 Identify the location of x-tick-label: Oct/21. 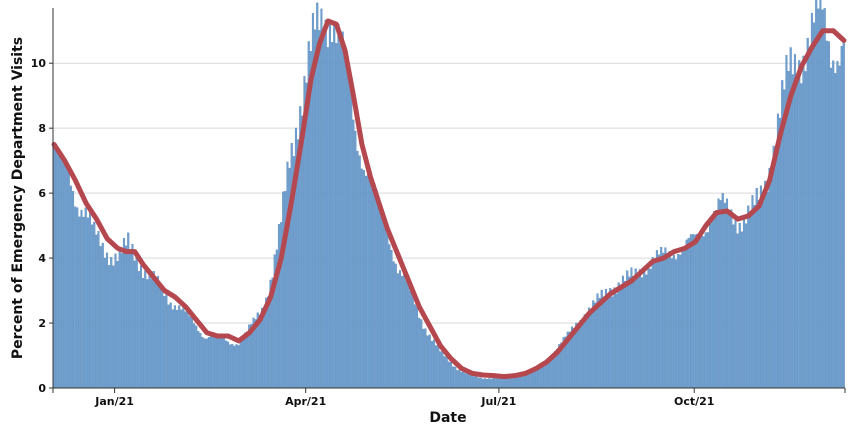
(694, 401).